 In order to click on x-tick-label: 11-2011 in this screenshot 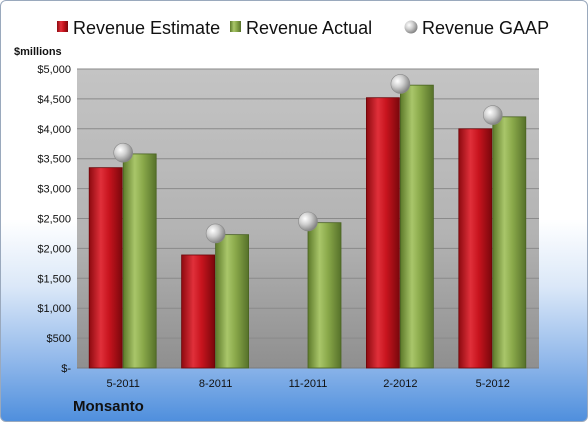, I will do `click(308, 384)`.